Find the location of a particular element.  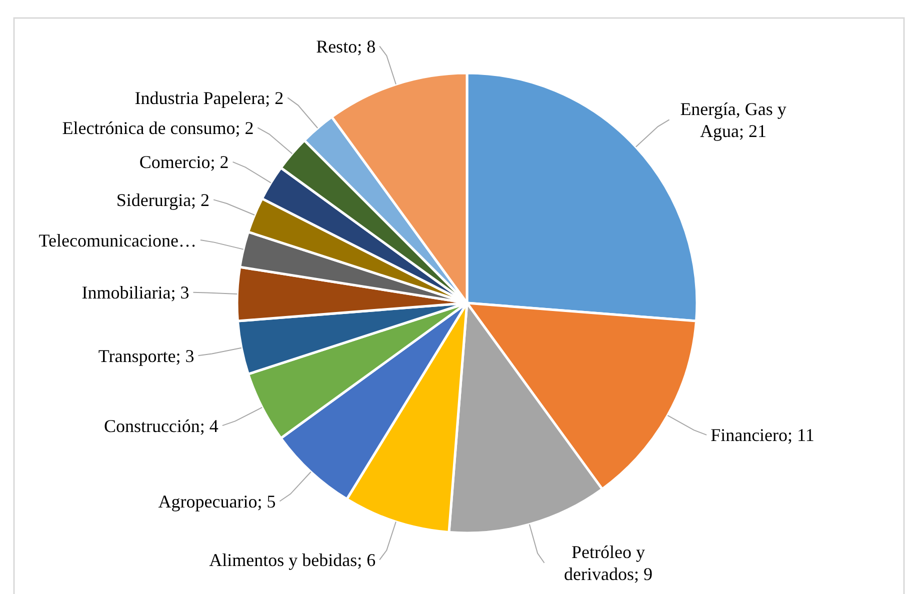

slice-label: Energía, Gas y Agua; 21 is located at coordinates (733, 120).